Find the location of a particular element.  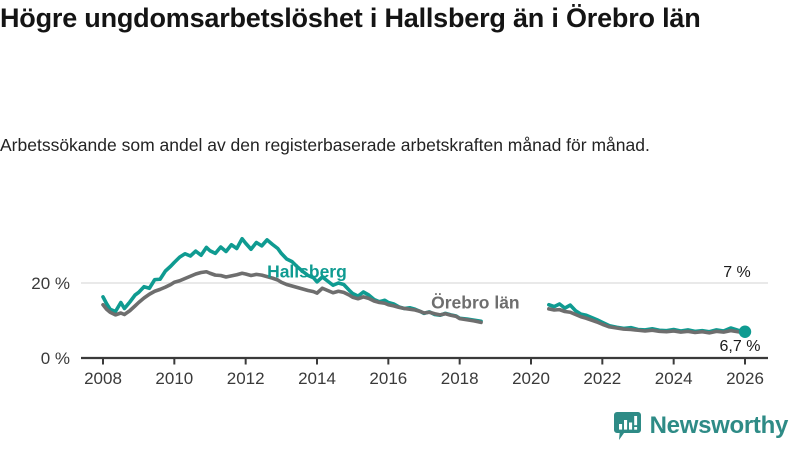

x-tick-label: 2016 is located at coordinates (388, 378).